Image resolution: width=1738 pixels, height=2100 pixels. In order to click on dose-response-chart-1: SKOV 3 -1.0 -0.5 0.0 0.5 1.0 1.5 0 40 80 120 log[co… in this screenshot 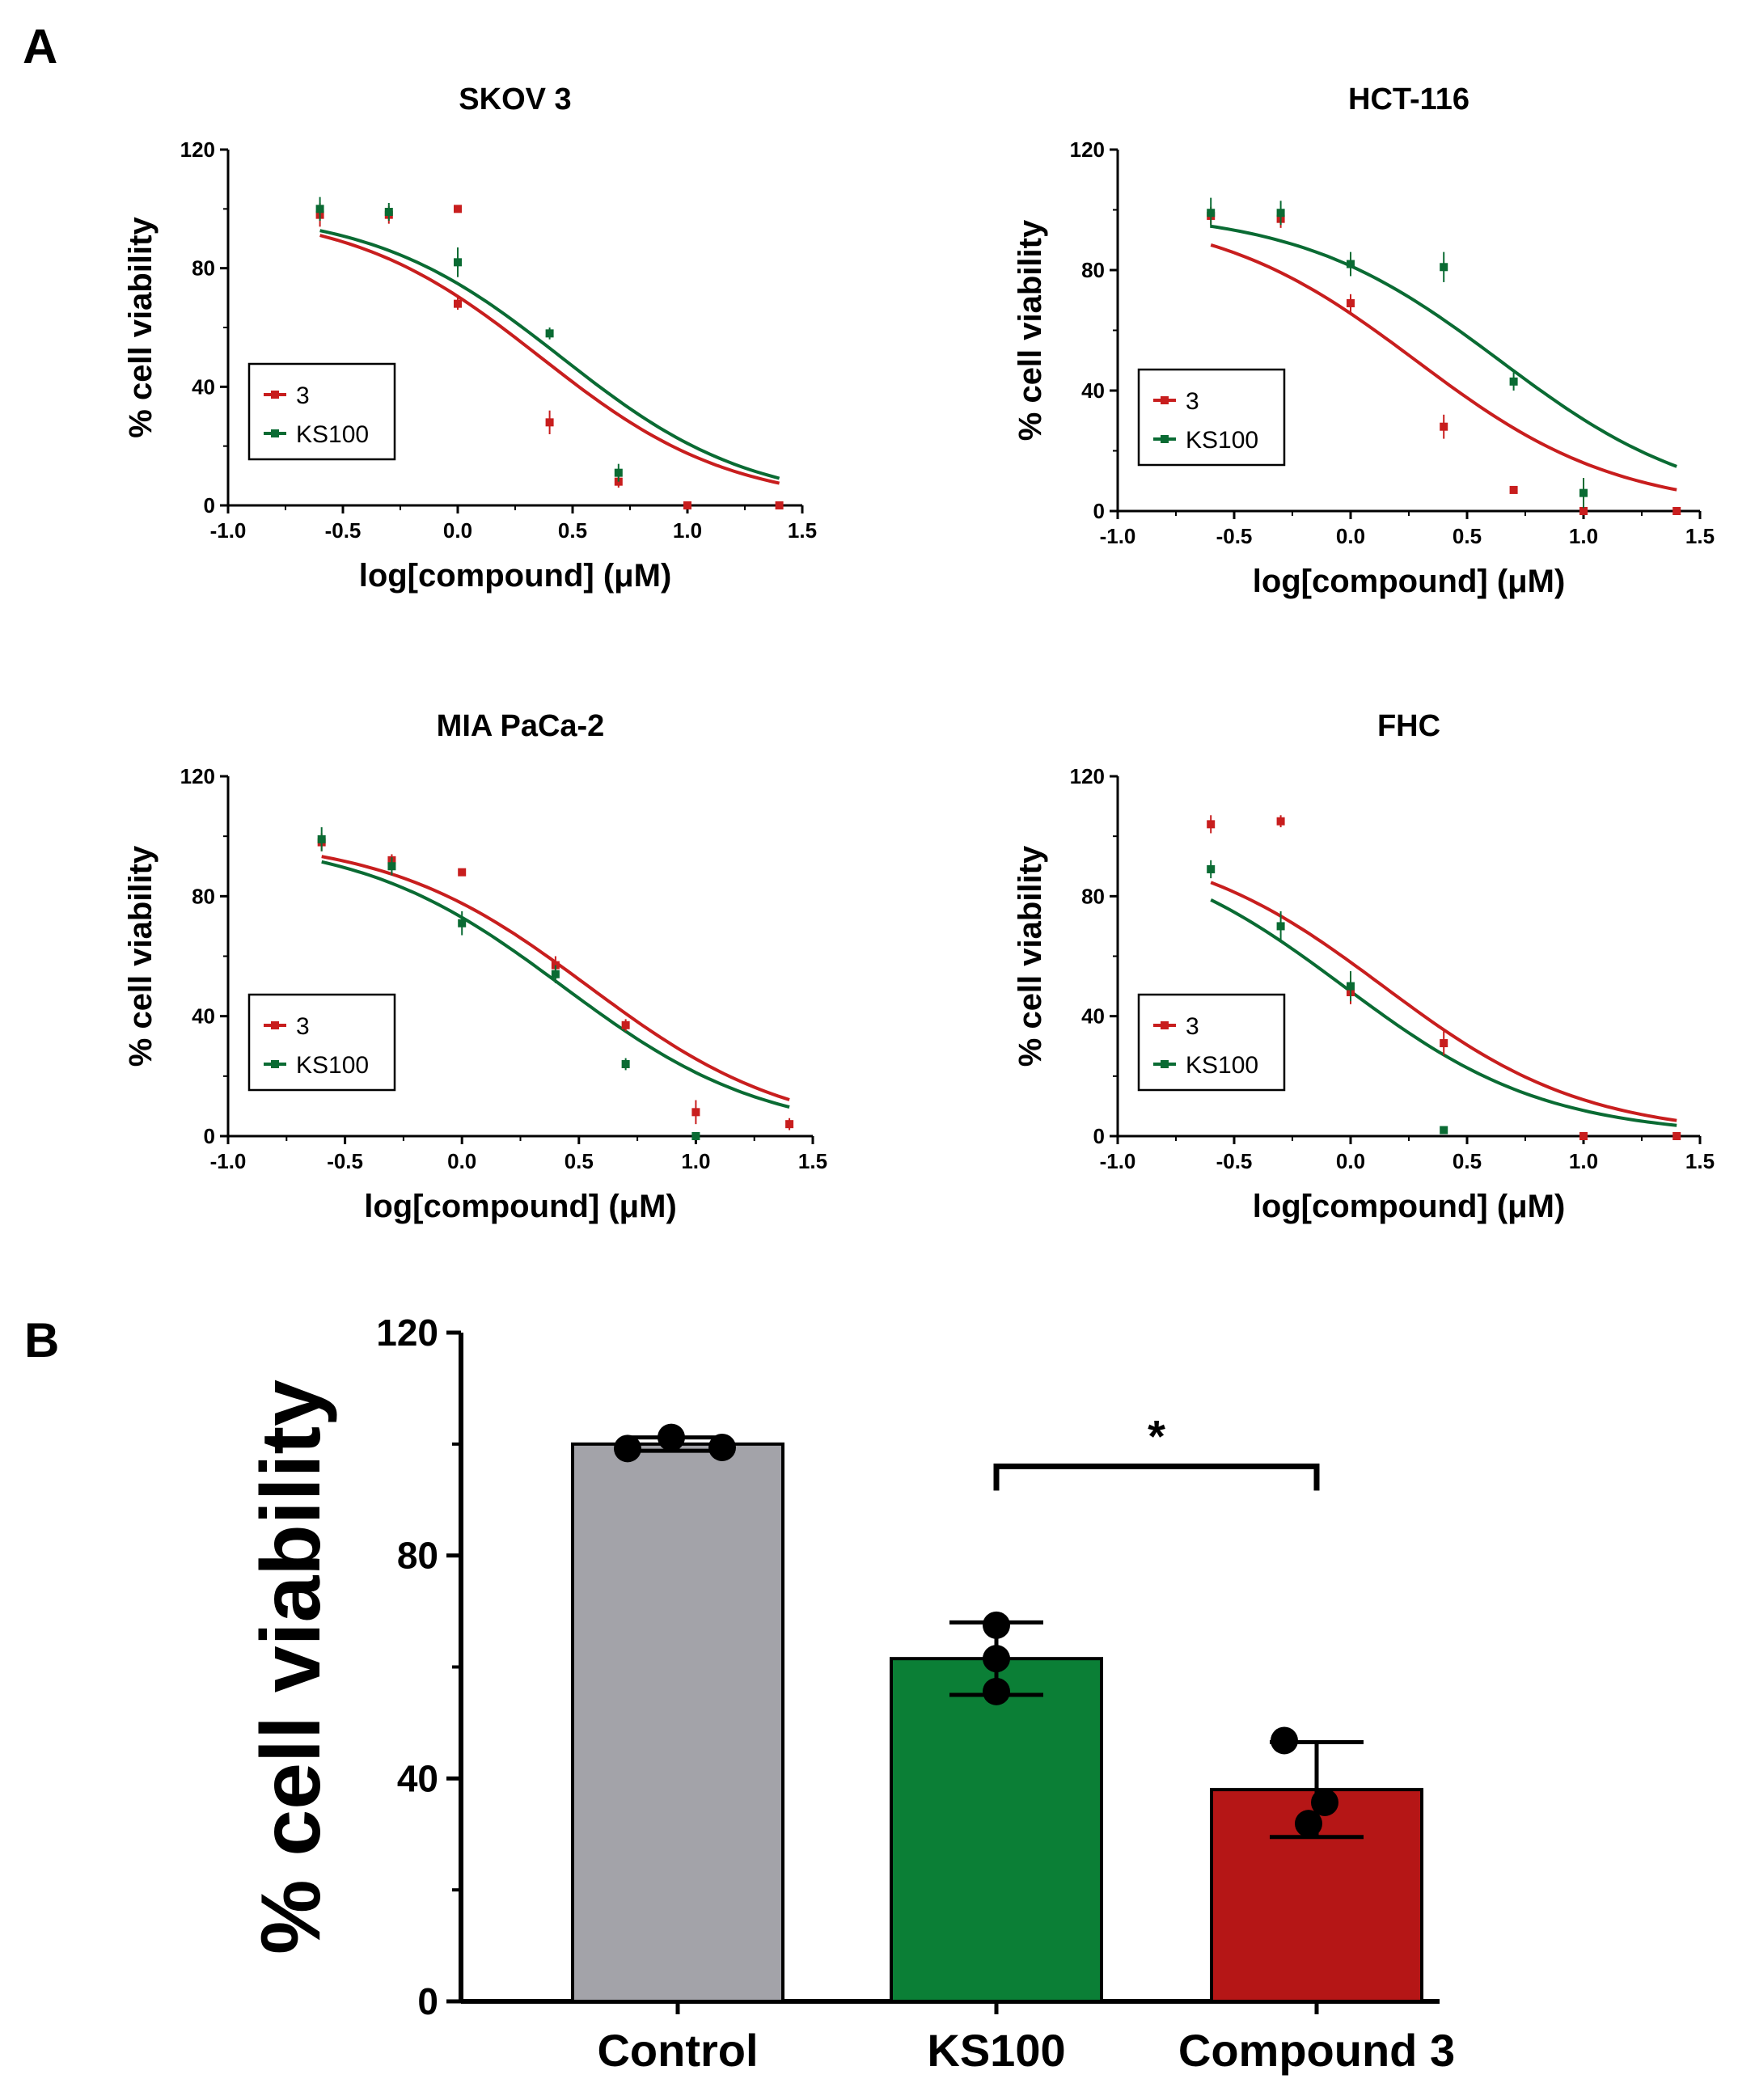, I will do `click(470, 338)`.